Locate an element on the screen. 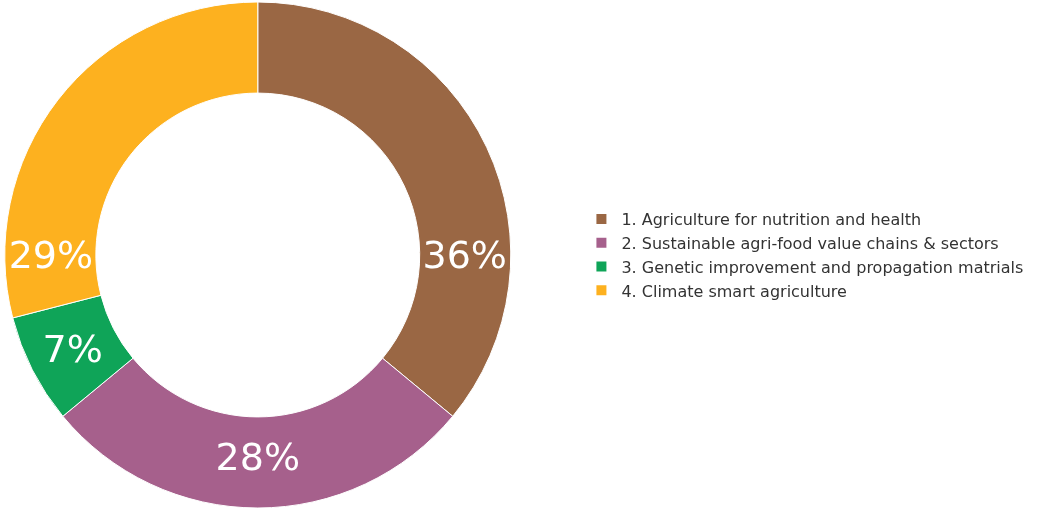  legend-label: 3. Genetic improvement and propagation matrials is located at coordinates (822, 267).